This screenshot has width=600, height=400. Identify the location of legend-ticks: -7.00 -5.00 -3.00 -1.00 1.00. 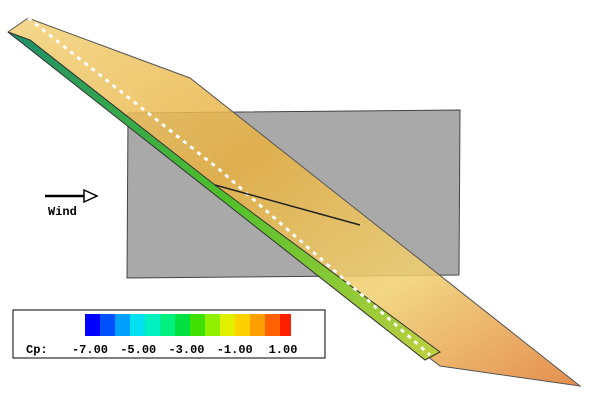
(184, 350).